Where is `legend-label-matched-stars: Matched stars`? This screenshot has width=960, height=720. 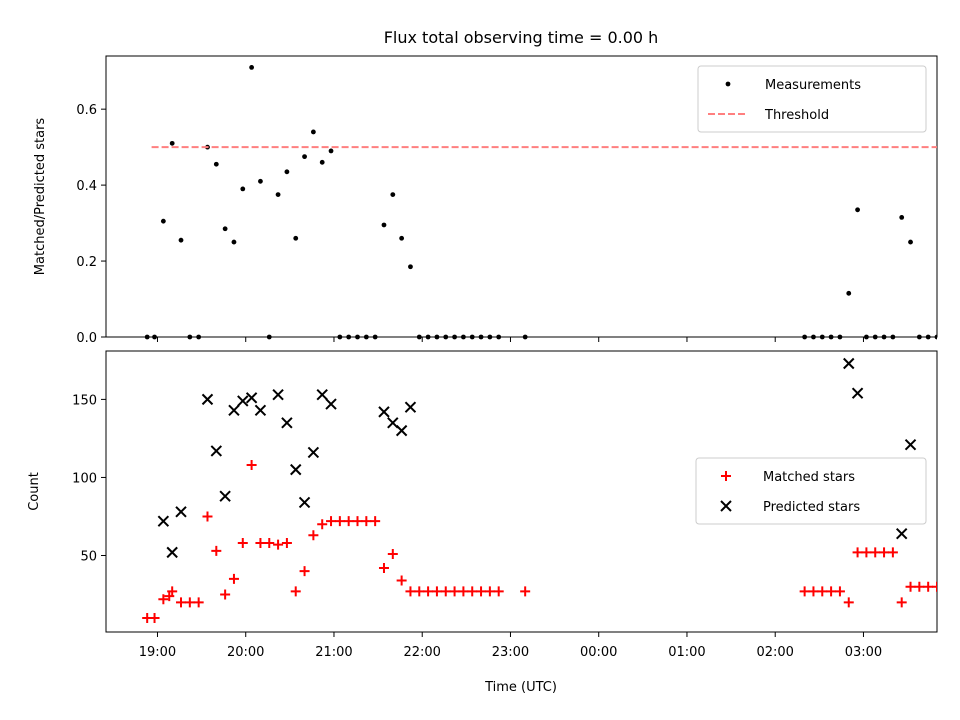
legend-label-matched-stars: Matched stars is located at coordinates (809, 477).